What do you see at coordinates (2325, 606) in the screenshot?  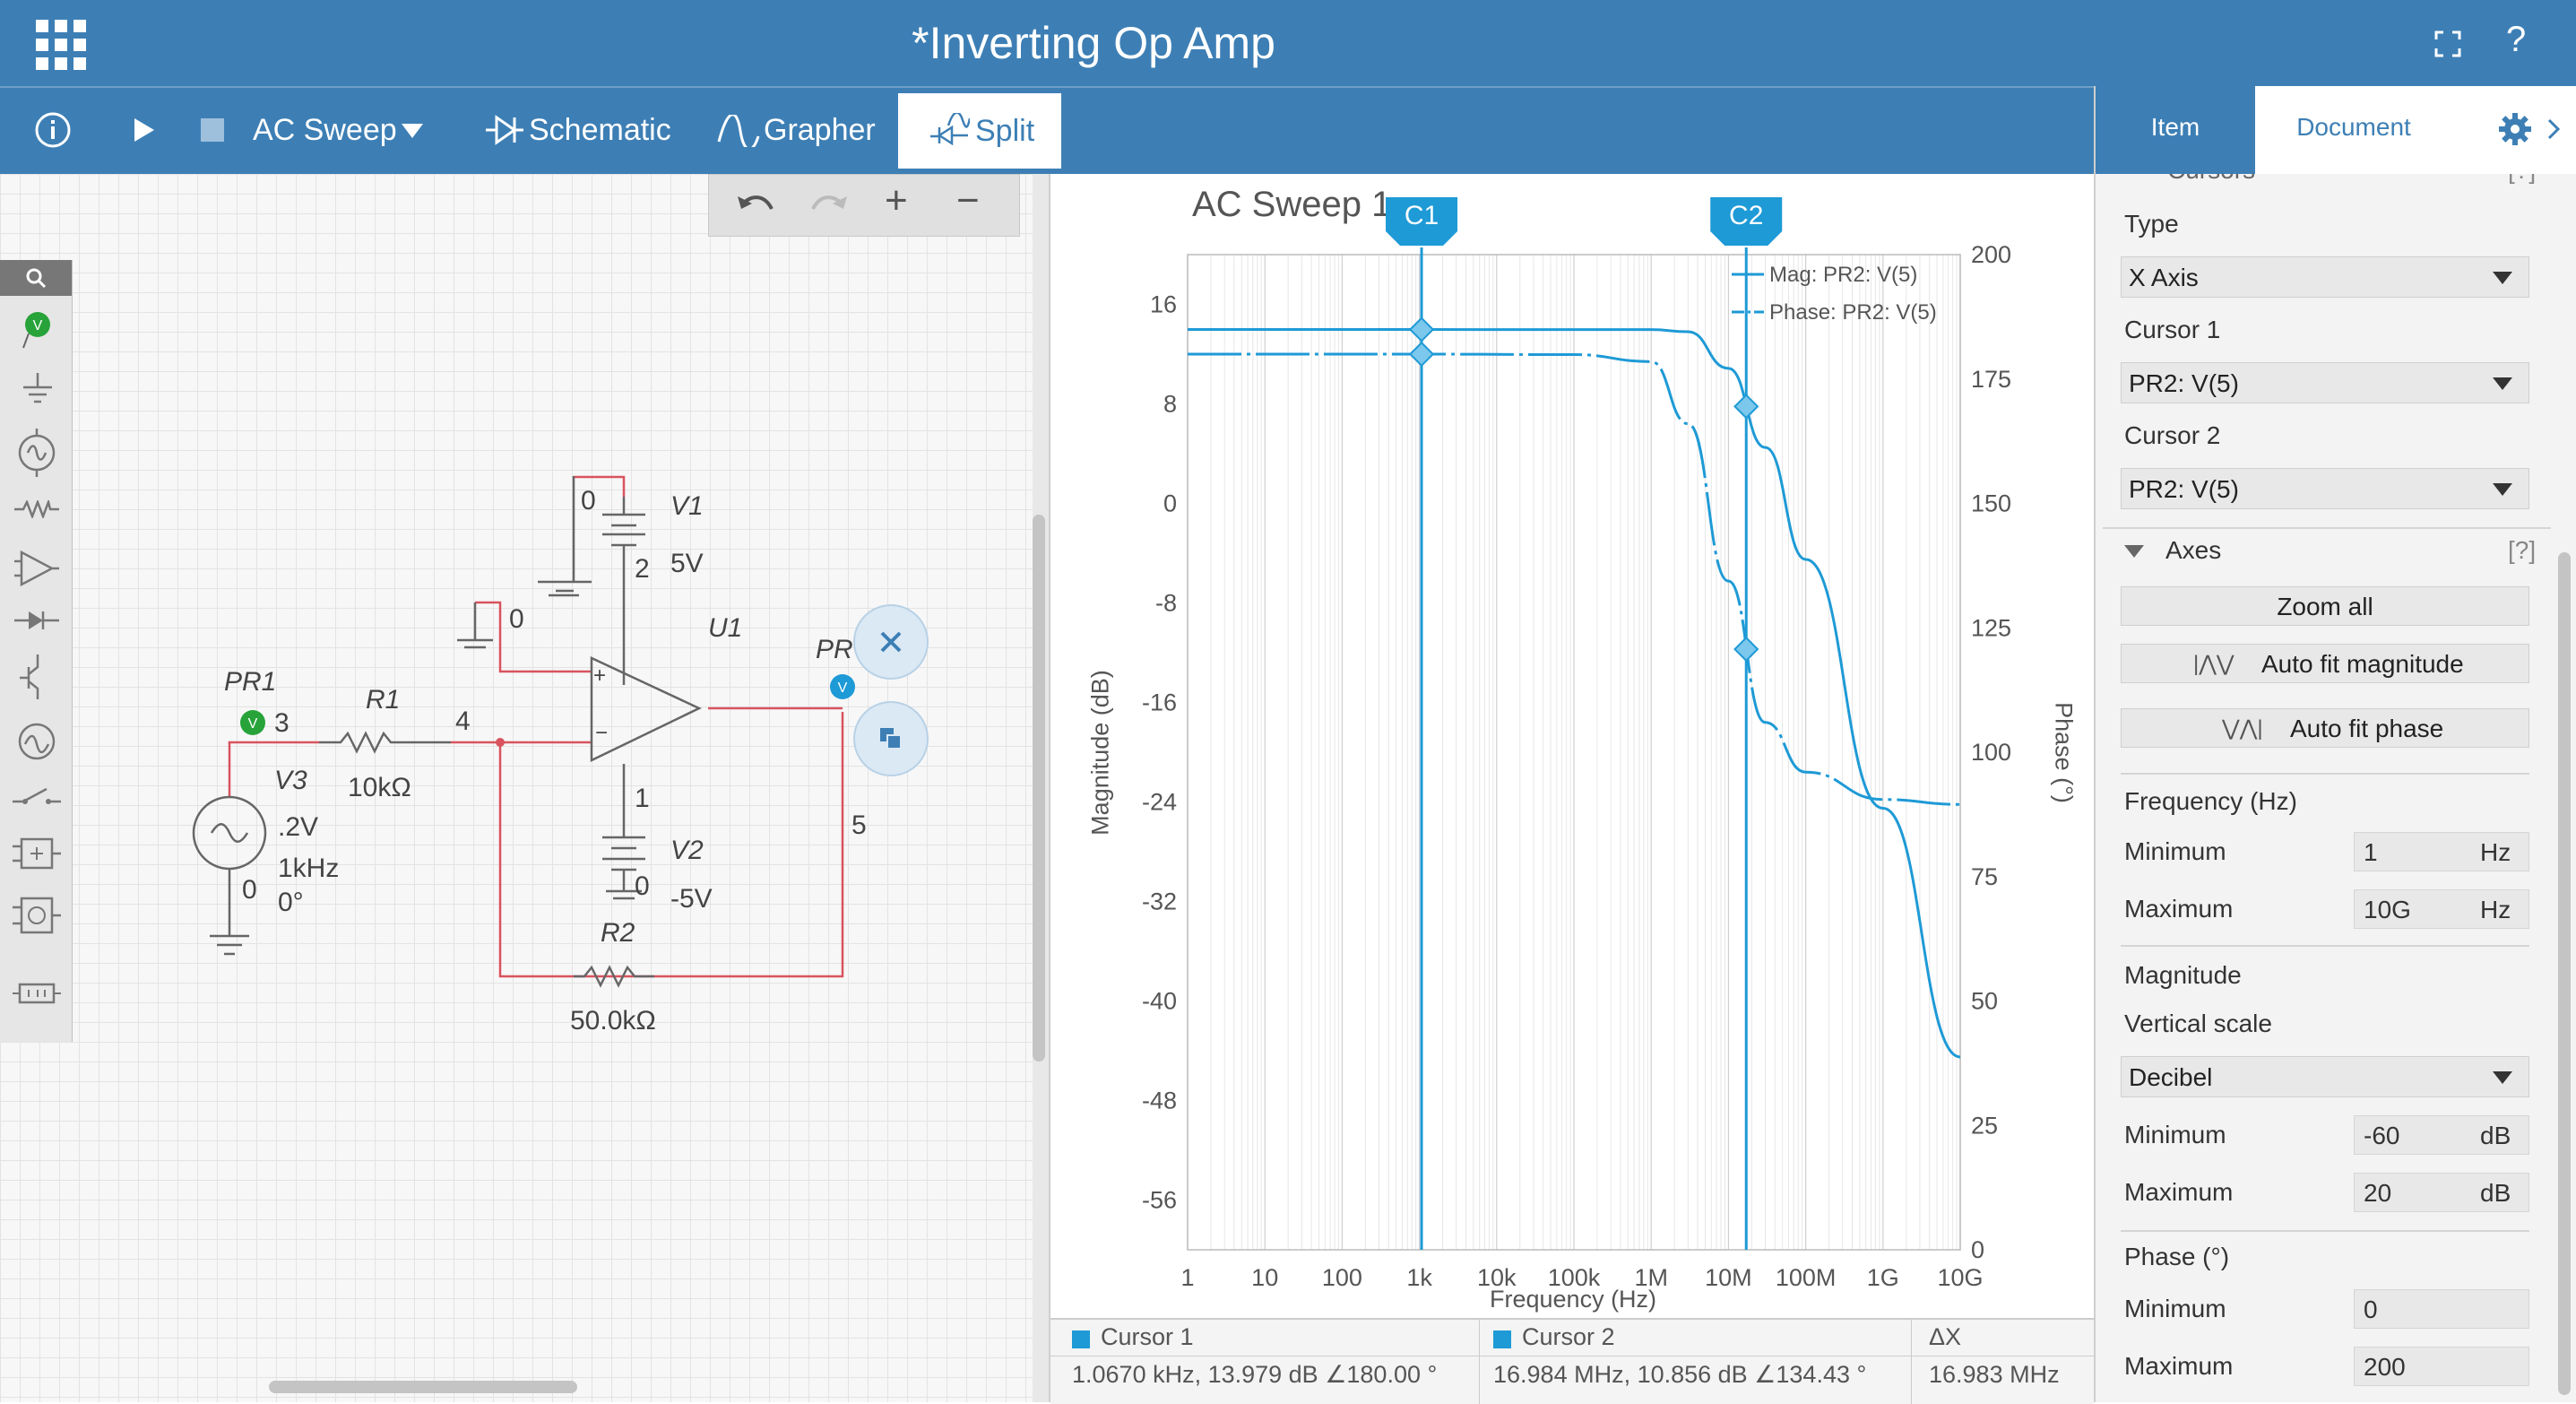 I see `zoom-all-button: Zoom all` at bounding box center [2325, 606].